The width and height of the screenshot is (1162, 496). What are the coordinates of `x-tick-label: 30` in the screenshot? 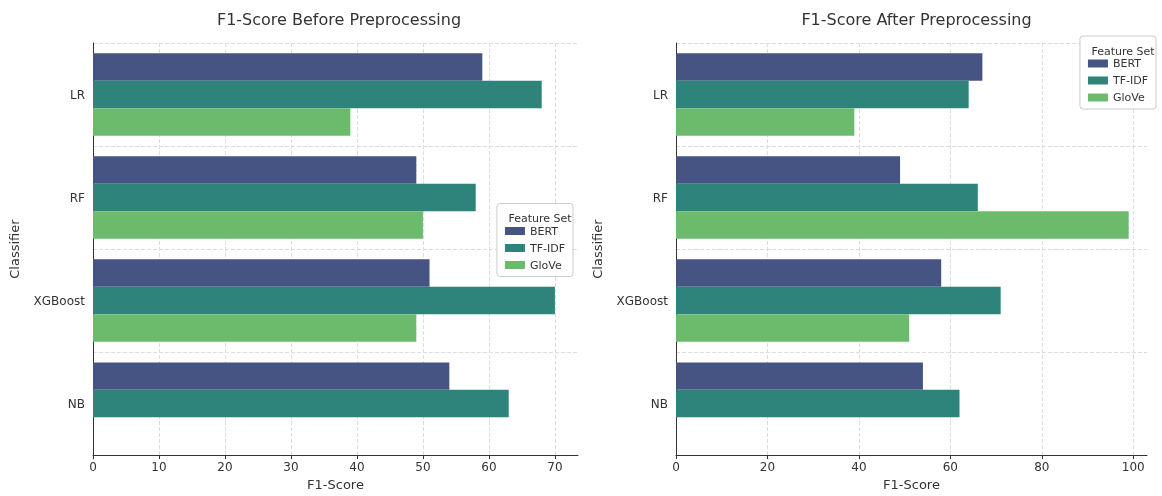 It's located at (291, 467).